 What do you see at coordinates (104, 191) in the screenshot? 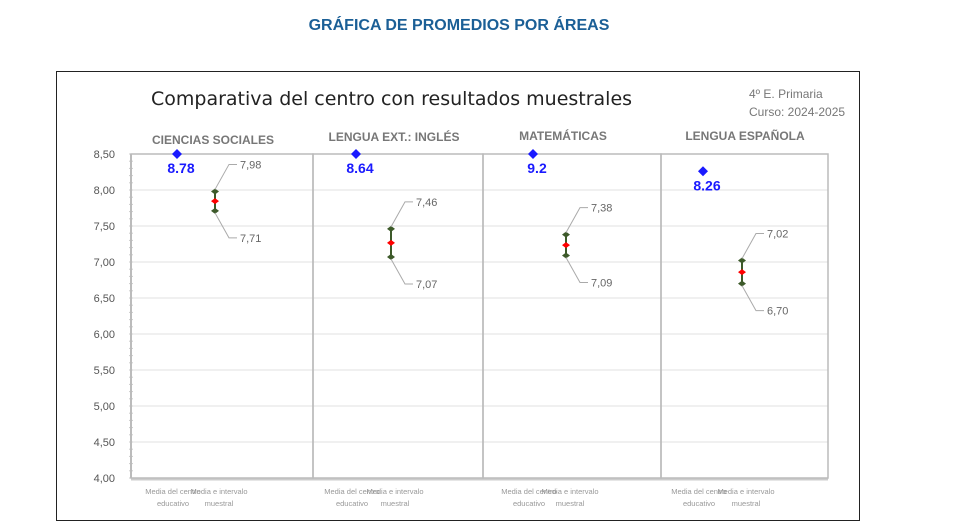
I see `y-tick-label: 8,00` at bounding box center [104, 191].